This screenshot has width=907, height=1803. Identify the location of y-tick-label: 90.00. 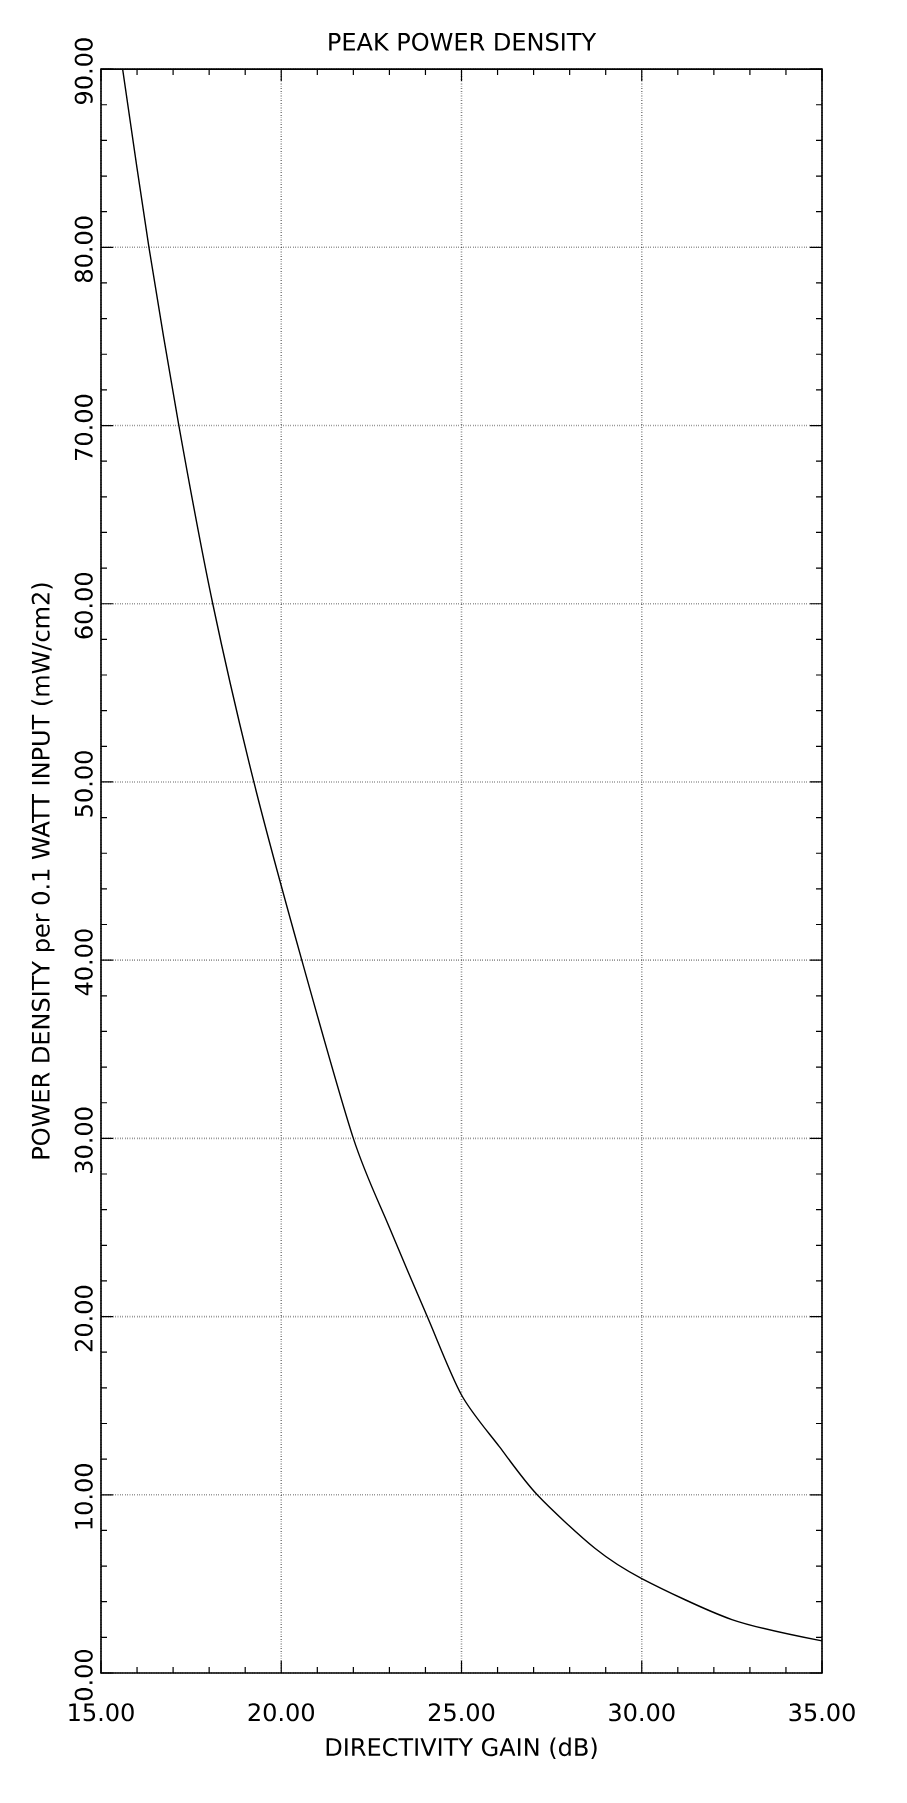
(83, 71).